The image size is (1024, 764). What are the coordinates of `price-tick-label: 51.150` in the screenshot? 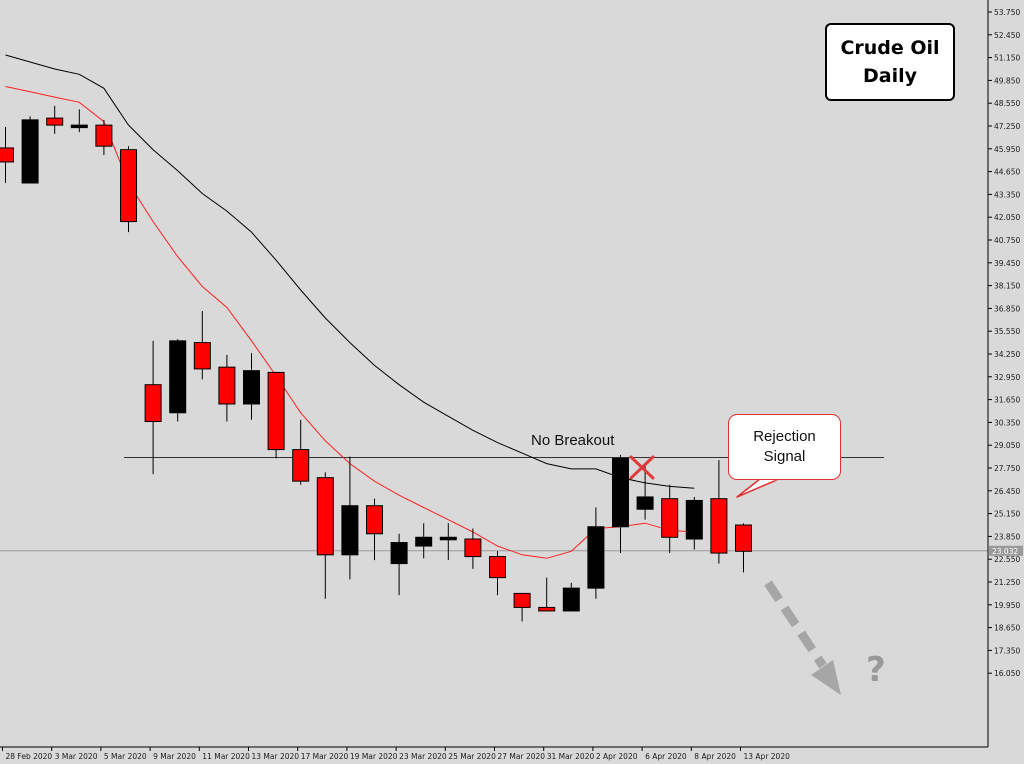 It's located at (1007, 58).